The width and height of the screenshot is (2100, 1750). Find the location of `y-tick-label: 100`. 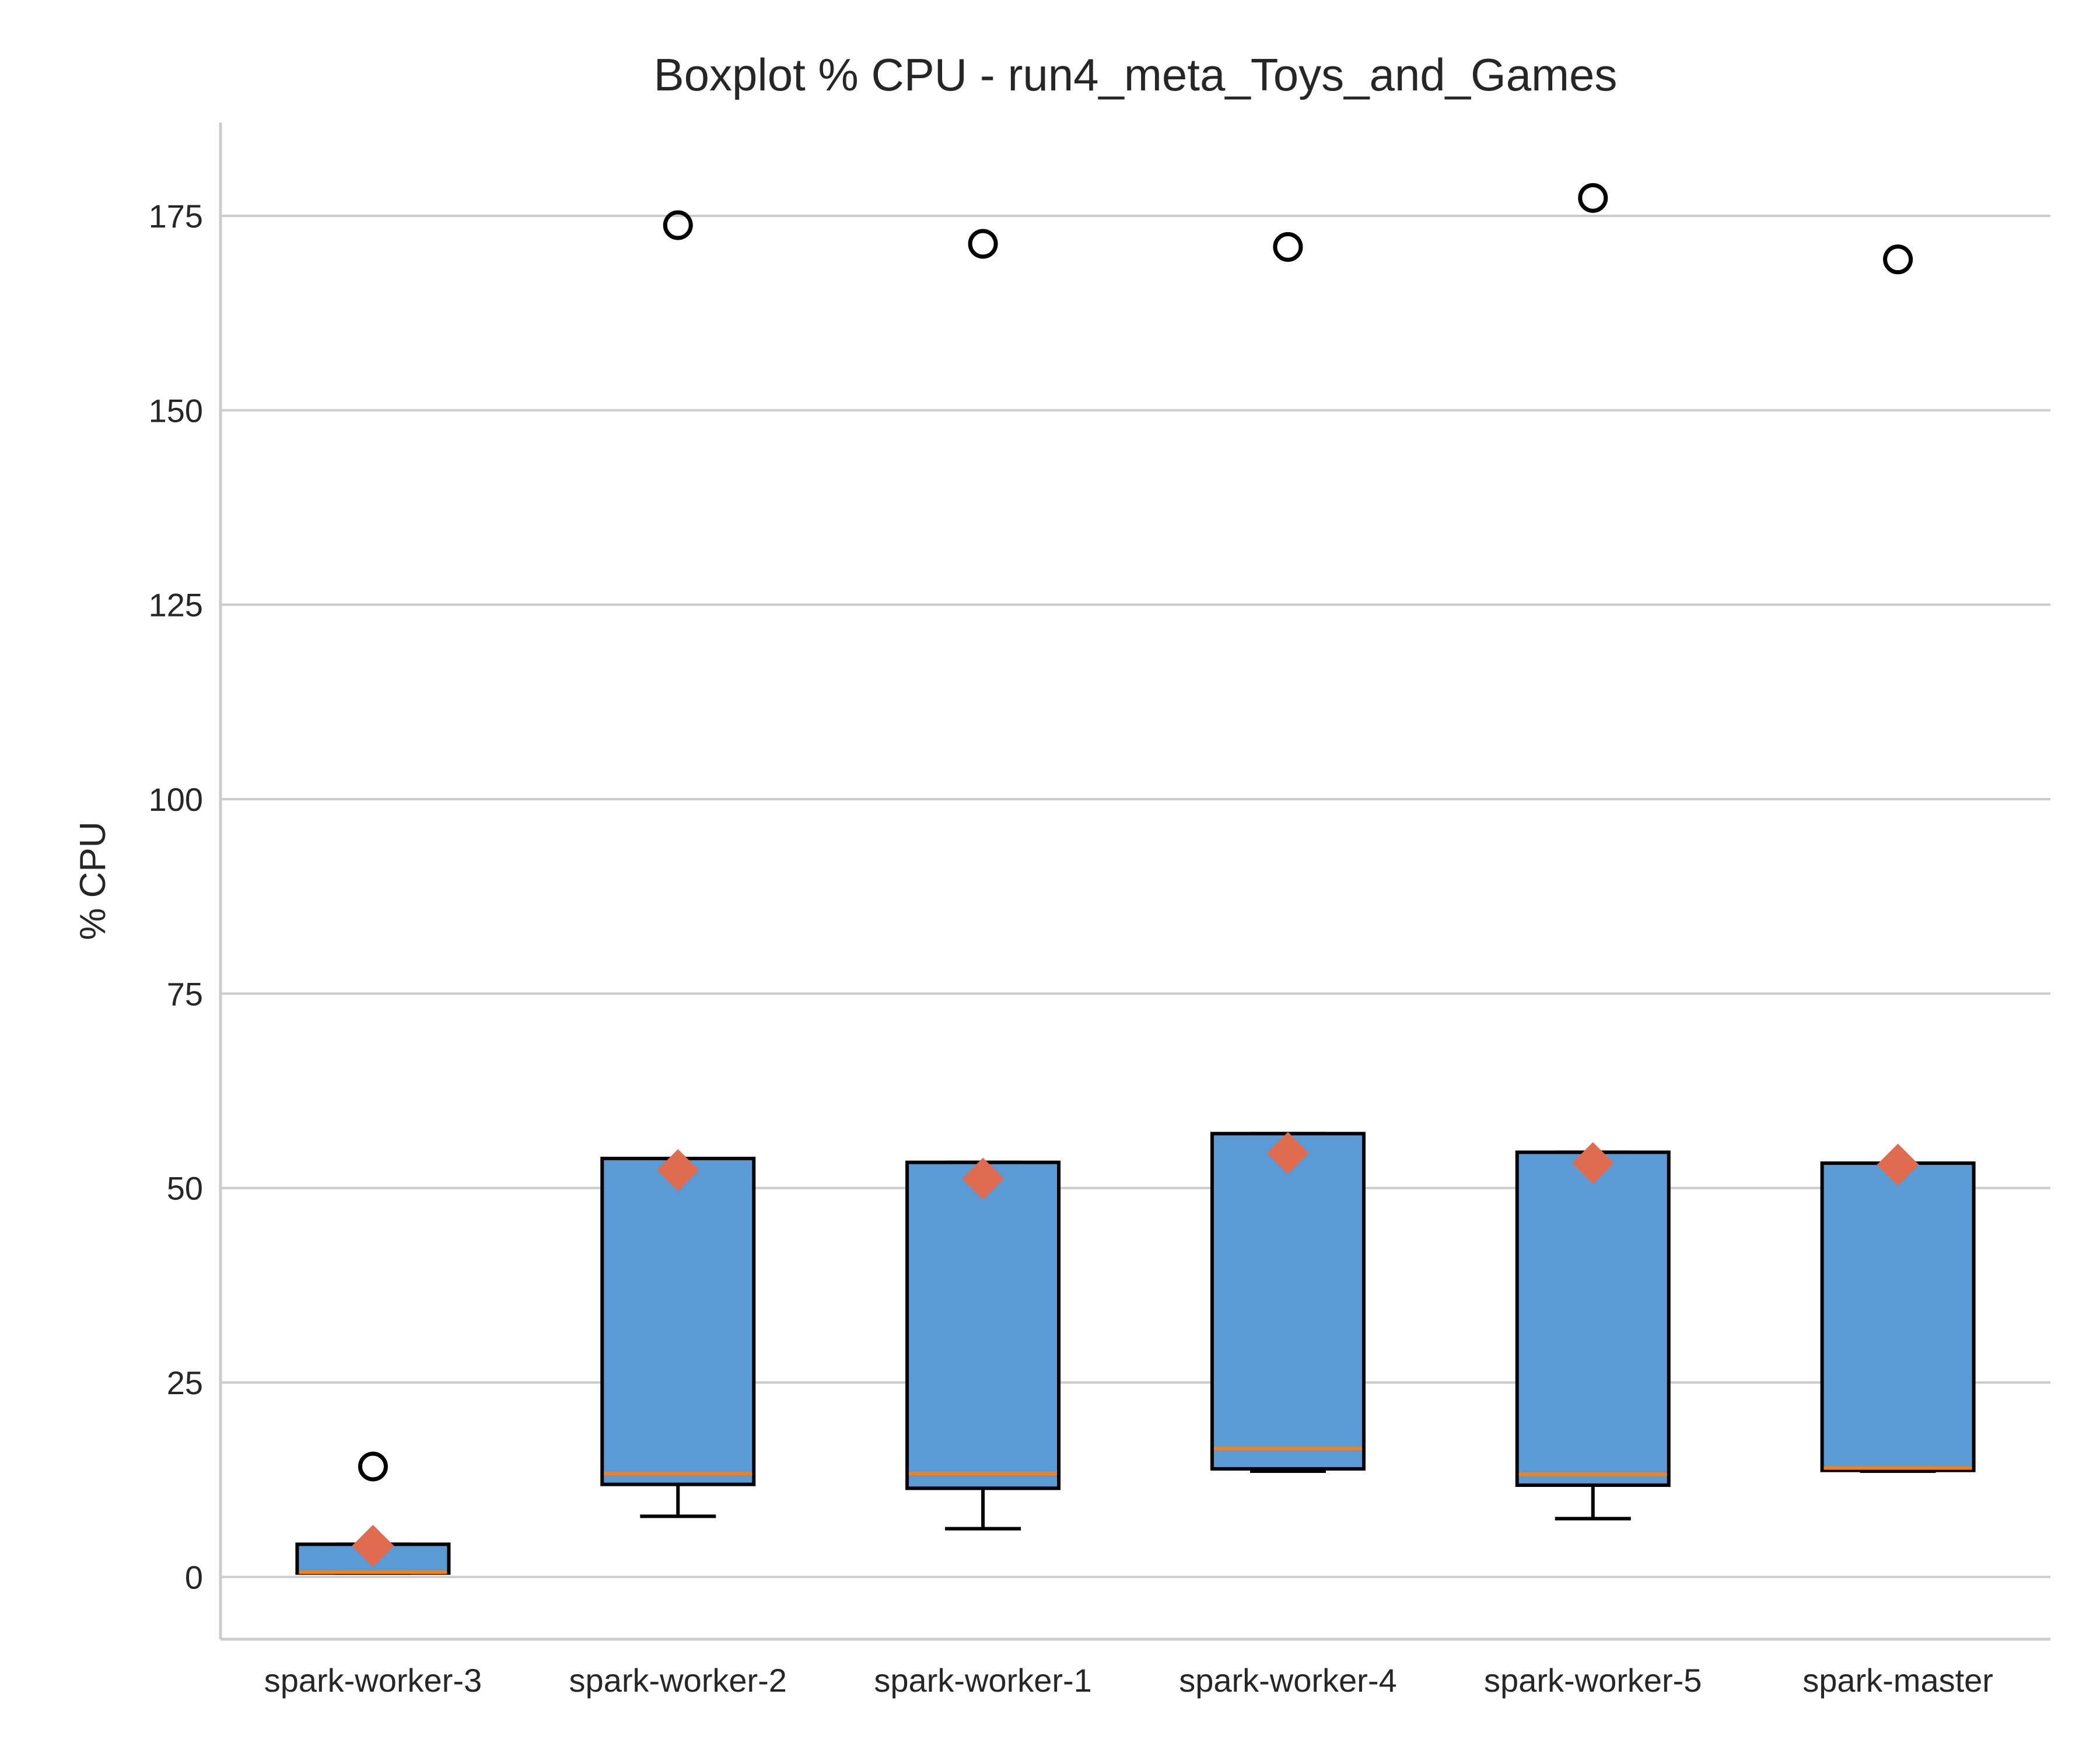

y-tick-label: 100 is located at coordinates (176, 799).